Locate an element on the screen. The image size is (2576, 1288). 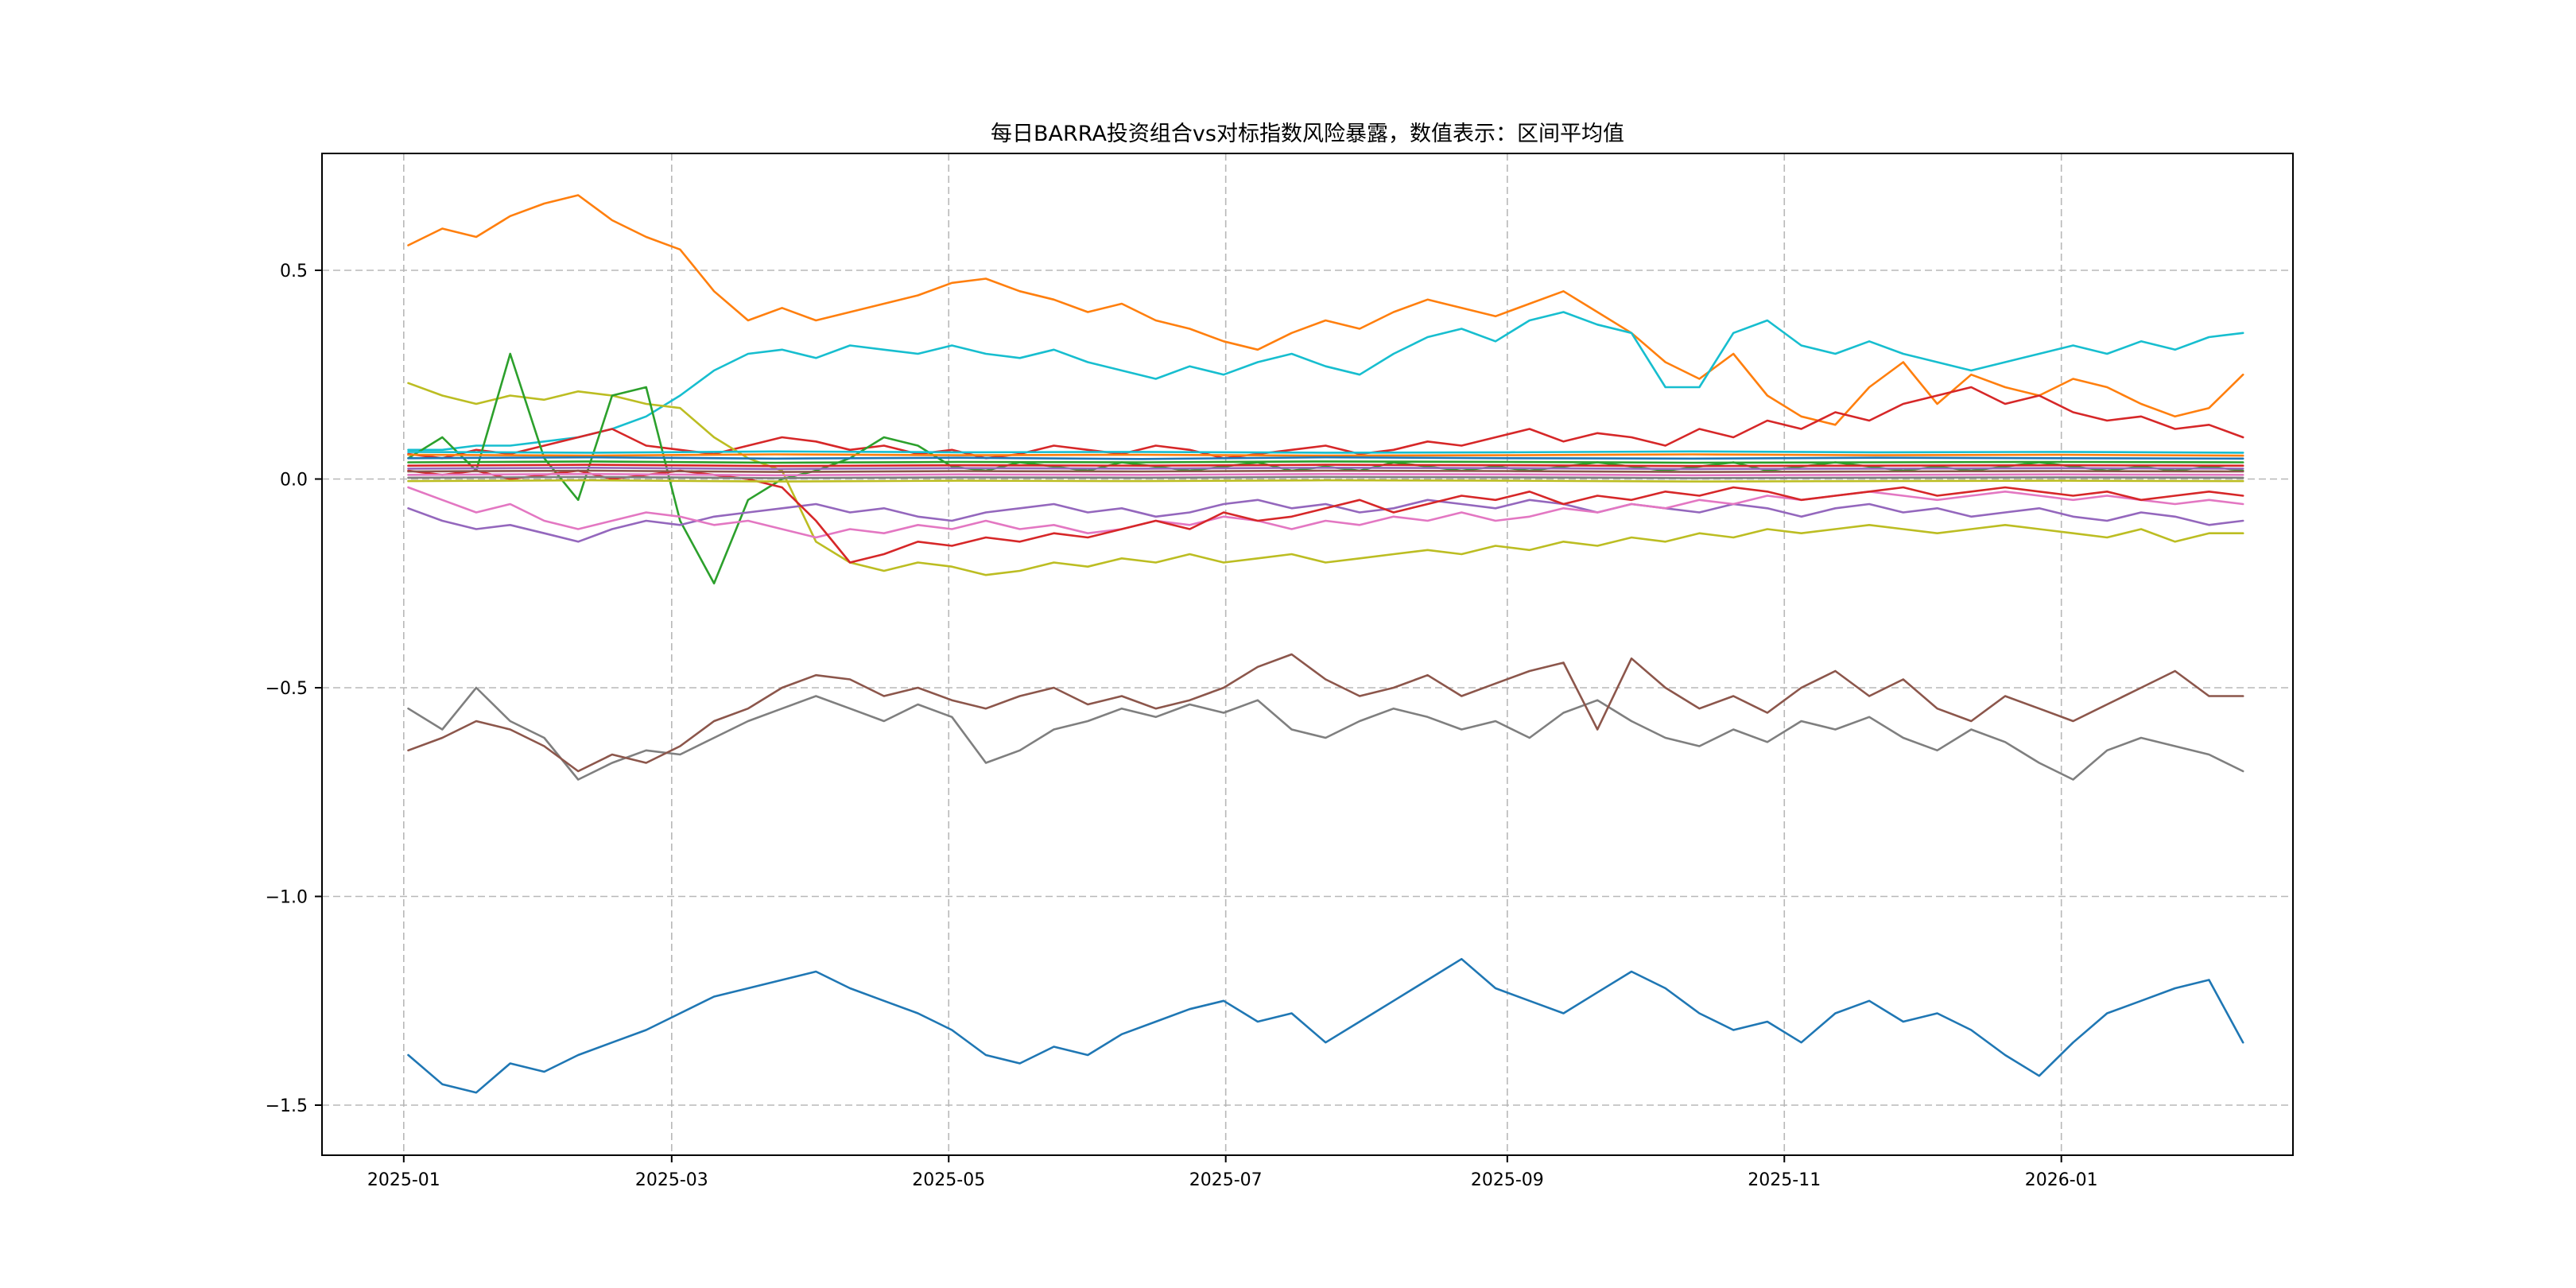
x-tick-label: 2025-09 is located at coordinates (1507, 1180).